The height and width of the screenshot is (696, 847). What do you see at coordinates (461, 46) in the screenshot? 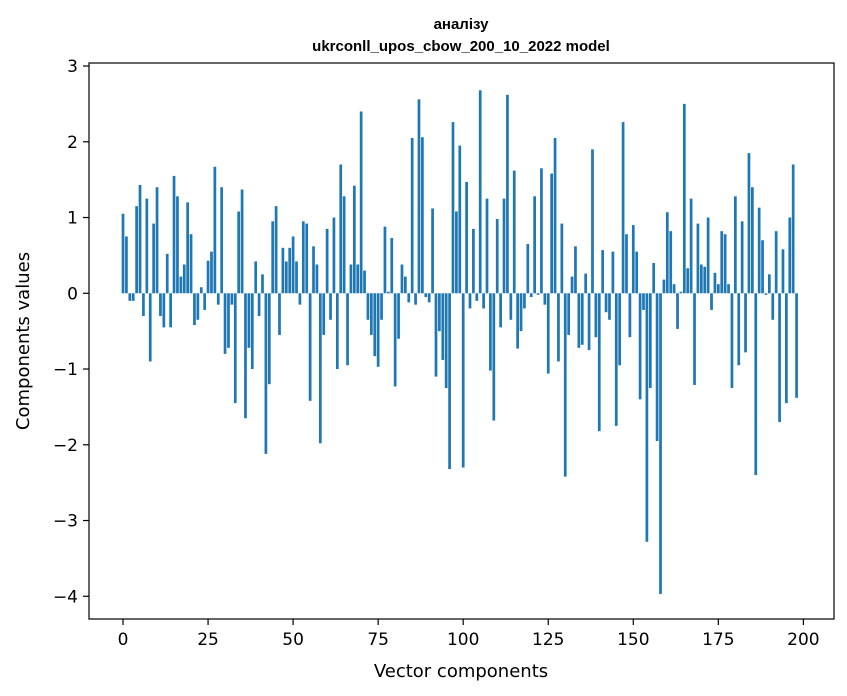
I see `chart-title-line-2: ukrconll_upos_cbow_200_10_2022 model` at bounding box center [461, 46].